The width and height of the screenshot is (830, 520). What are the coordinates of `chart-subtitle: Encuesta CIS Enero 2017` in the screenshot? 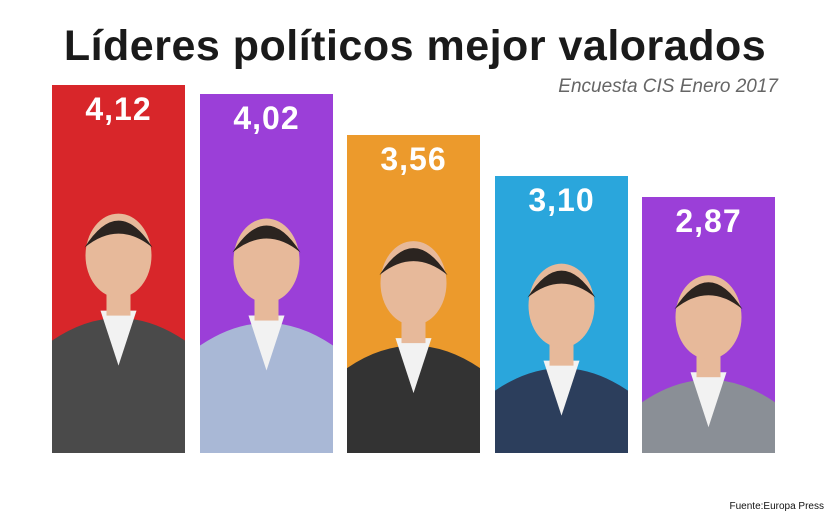 It's located at (668, 86).